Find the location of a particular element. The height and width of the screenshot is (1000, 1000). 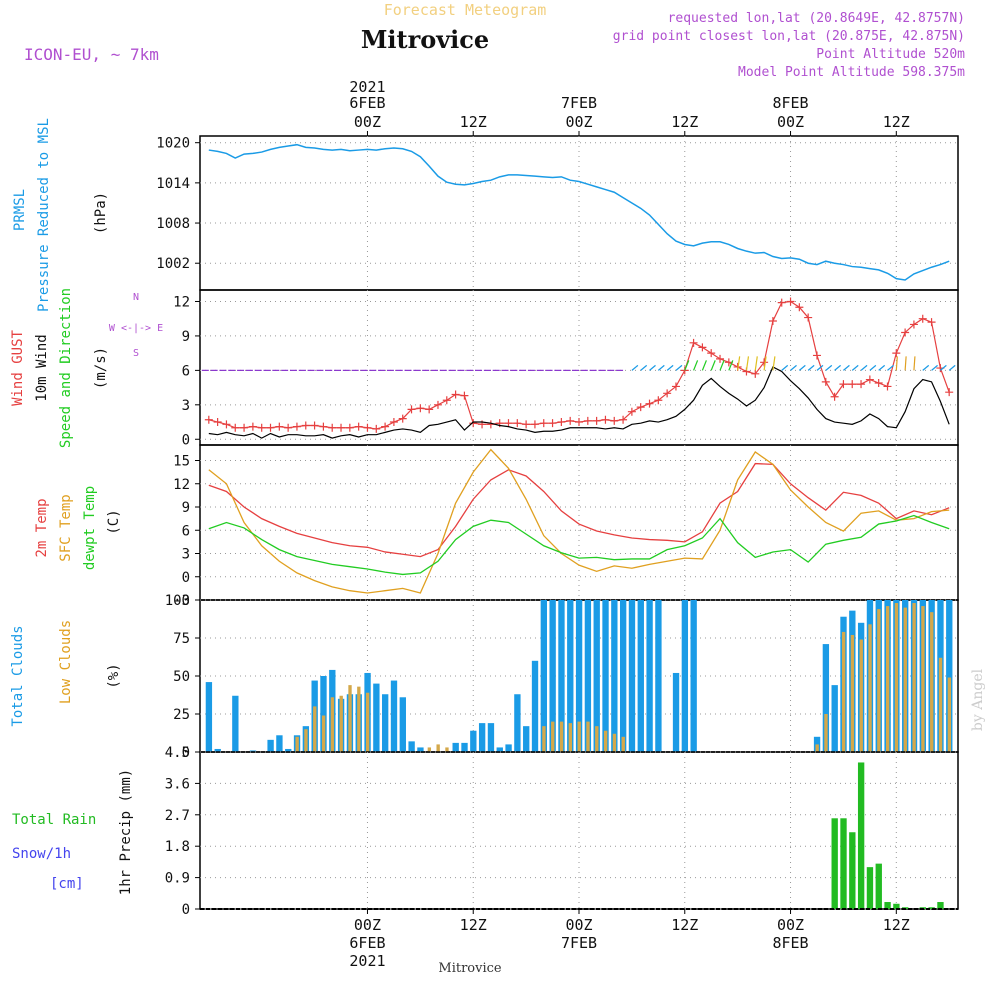

total-rain-label: Total Rain is located at coordinates (54, 820).